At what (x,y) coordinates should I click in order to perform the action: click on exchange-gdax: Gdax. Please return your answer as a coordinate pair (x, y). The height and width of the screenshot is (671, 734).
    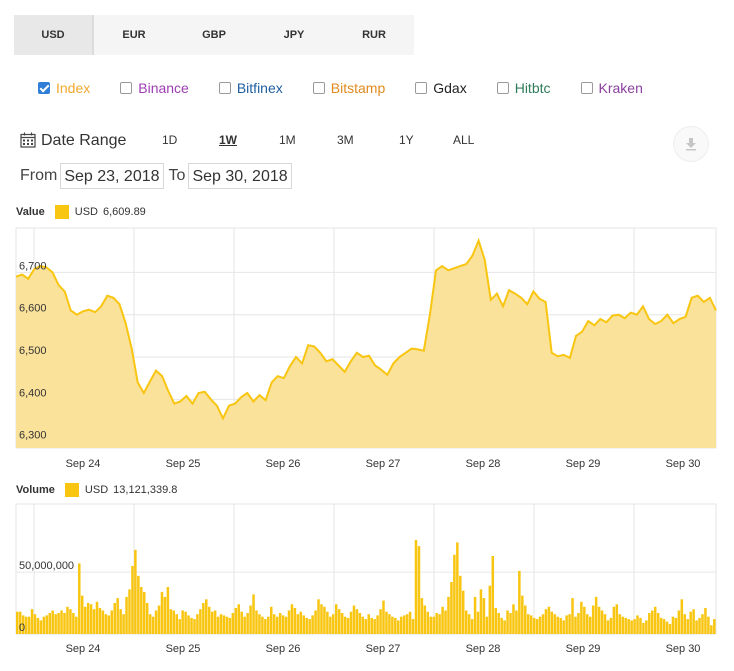
    Looking at the image, I should click on (441, 88).